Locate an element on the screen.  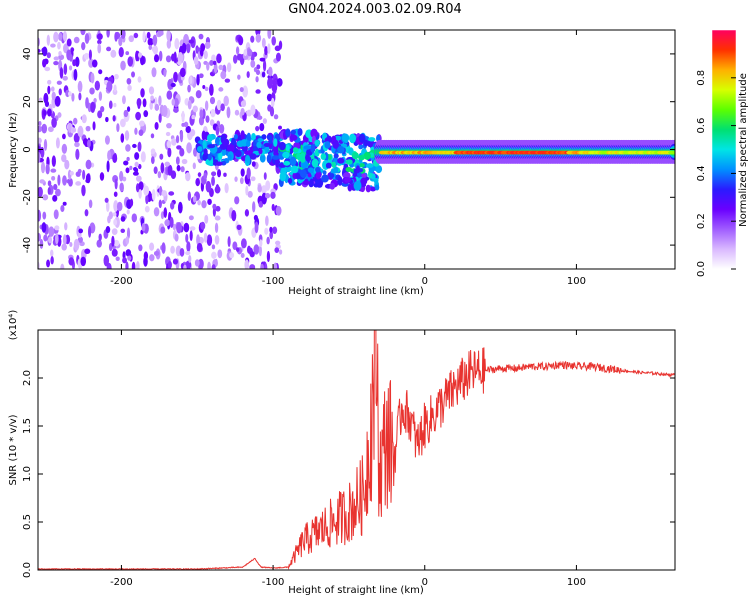
colorbar-gradient-bar is located at coordinates (724, 149).